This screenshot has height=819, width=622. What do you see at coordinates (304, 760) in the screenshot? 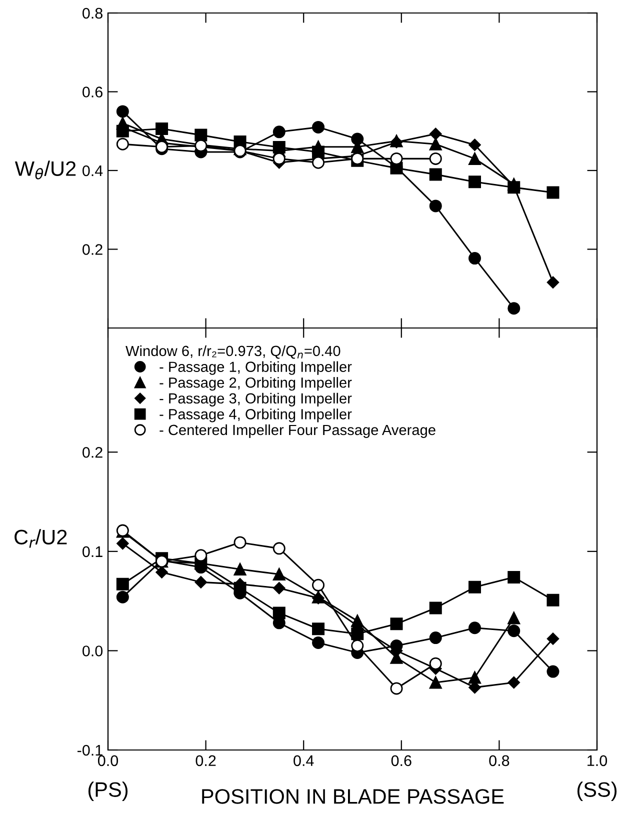
I see `x-tick-label: 0.4` at bounding box center [304, 760].